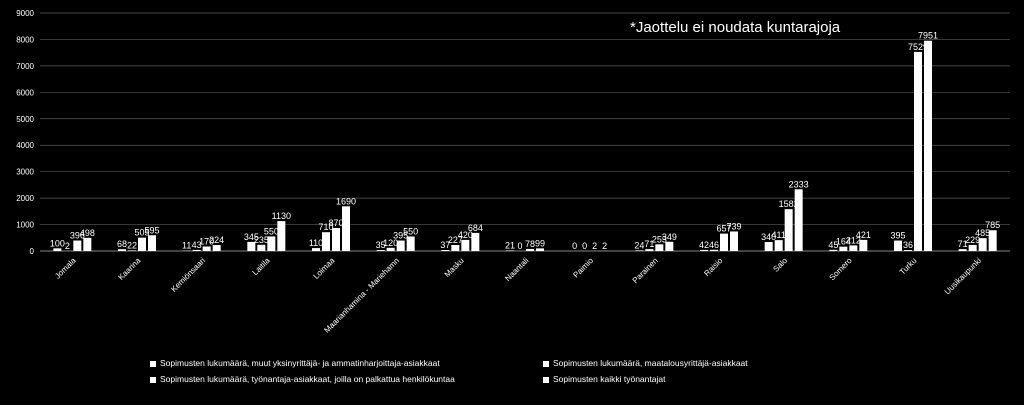  What do you see at coordinates (25, 13) in the screenshot?
I see `y-tick-label: 9000` at bounding box center [25, 13].